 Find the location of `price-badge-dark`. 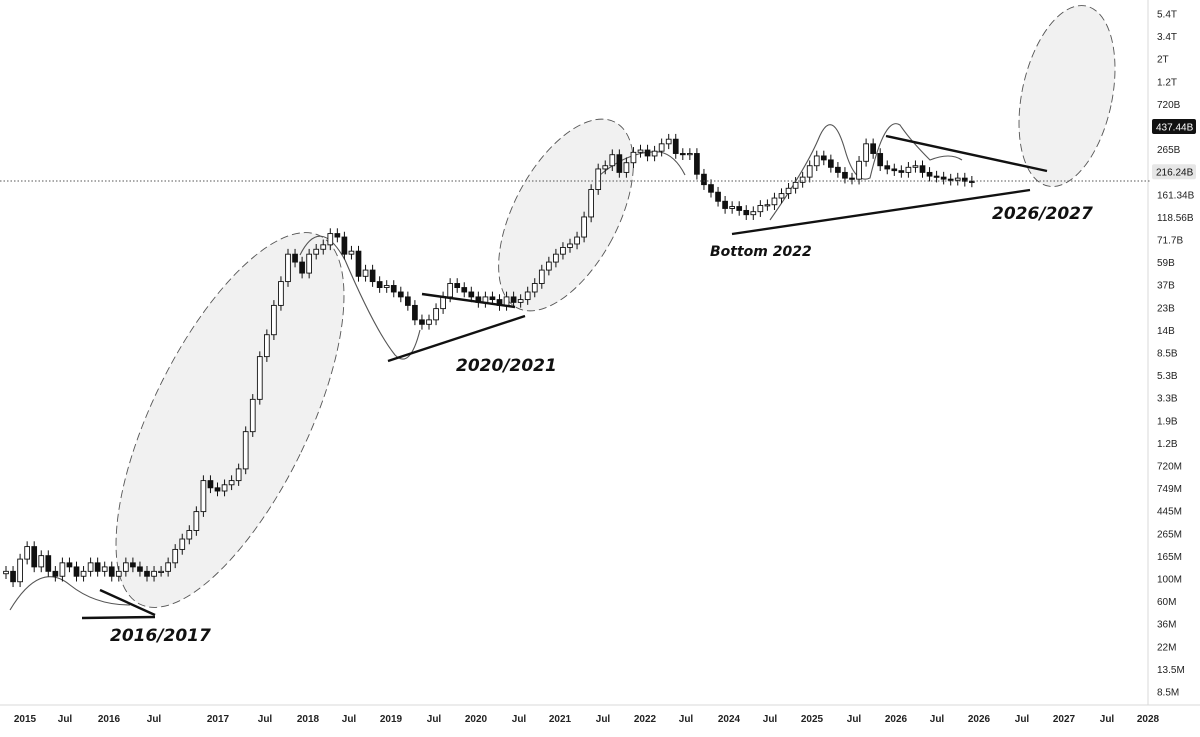

price-badge-dark is located at coordinates (1174, 126).